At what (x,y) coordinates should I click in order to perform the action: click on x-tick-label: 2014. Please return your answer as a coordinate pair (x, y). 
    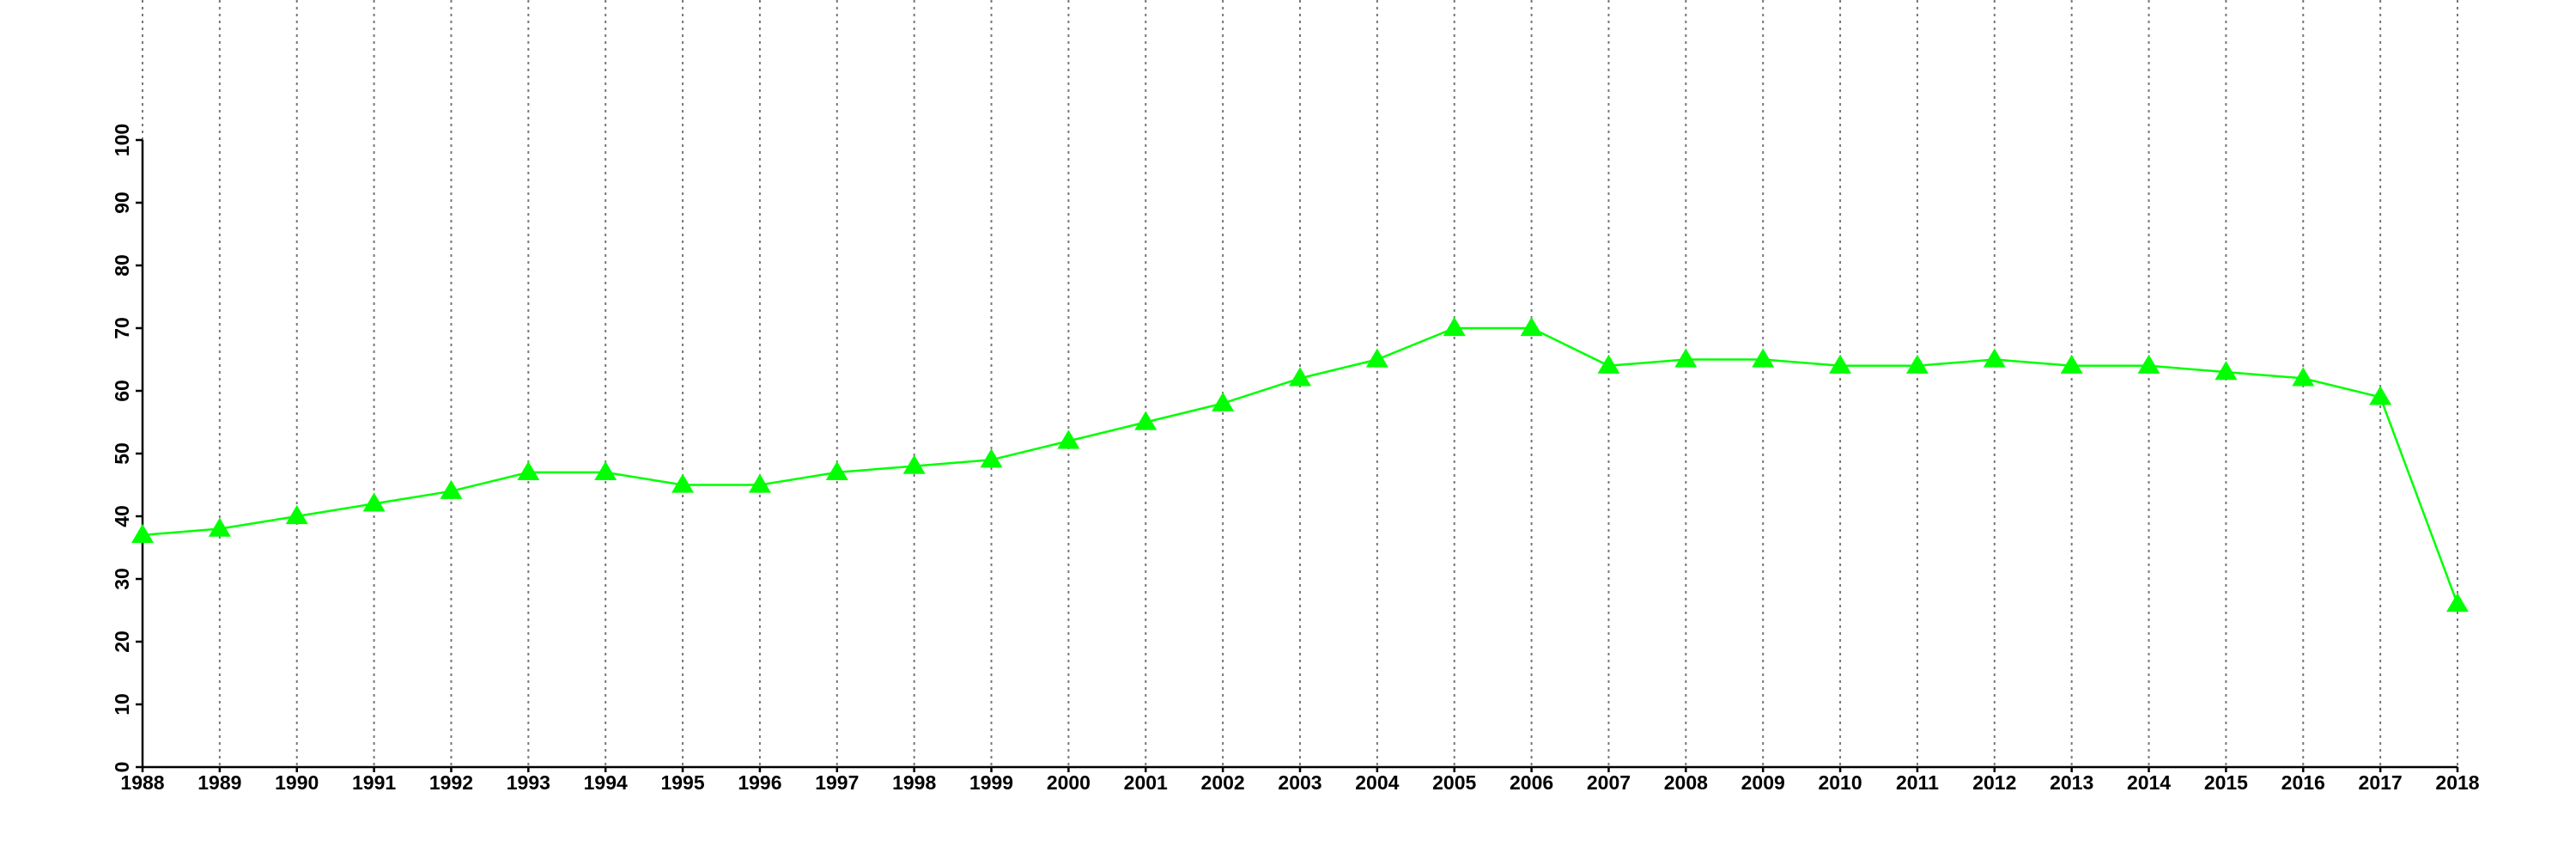
    Looking at the image, I should click on (2149, 783).